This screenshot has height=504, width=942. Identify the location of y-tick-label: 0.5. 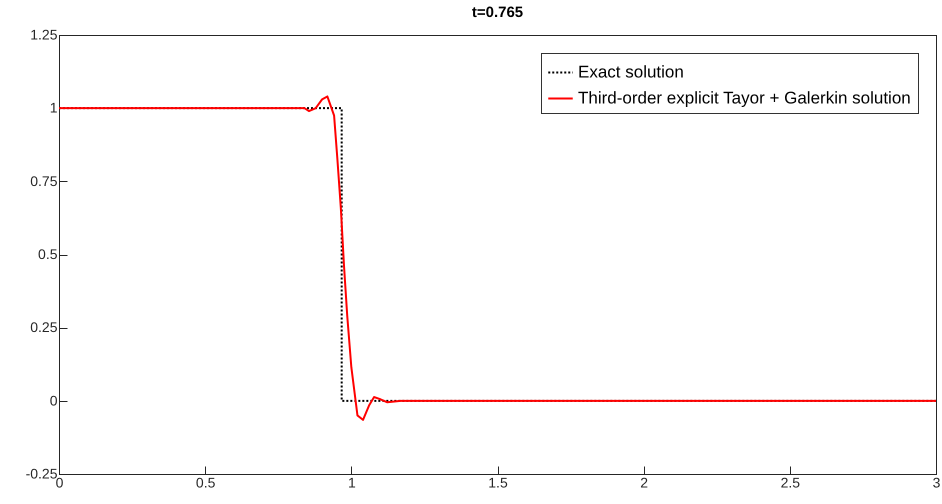
(48, 254).